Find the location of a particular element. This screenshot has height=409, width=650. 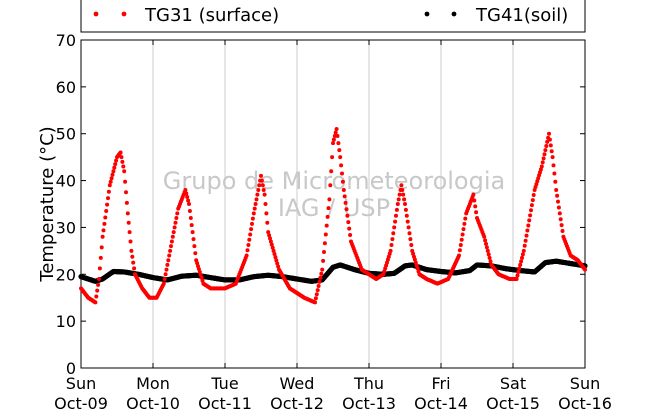

y-tick-label: 30 is located at coordinates (66, 227).